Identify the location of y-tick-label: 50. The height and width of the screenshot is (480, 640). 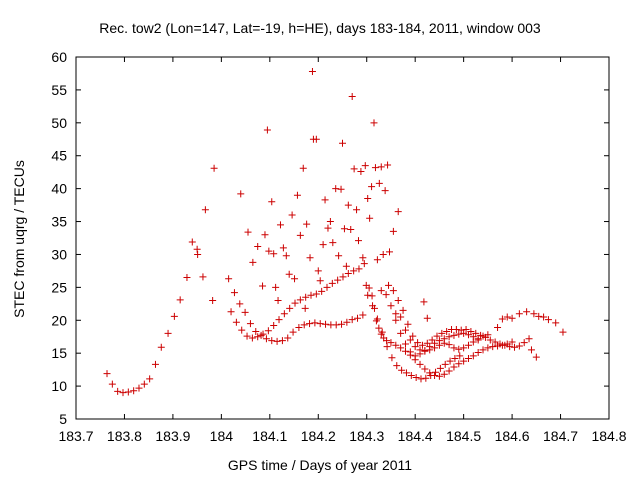
(59, 123).